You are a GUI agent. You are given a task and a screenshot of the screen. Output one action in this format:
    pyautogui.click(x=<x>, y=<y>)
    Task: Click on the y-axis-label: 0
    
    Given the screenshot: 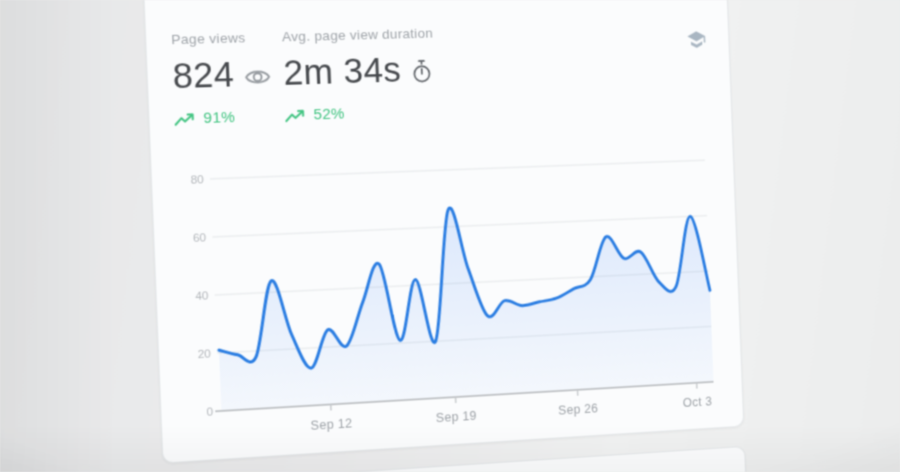 What is the action you would take?
    pyautogui.click(x=210, y=411)
    